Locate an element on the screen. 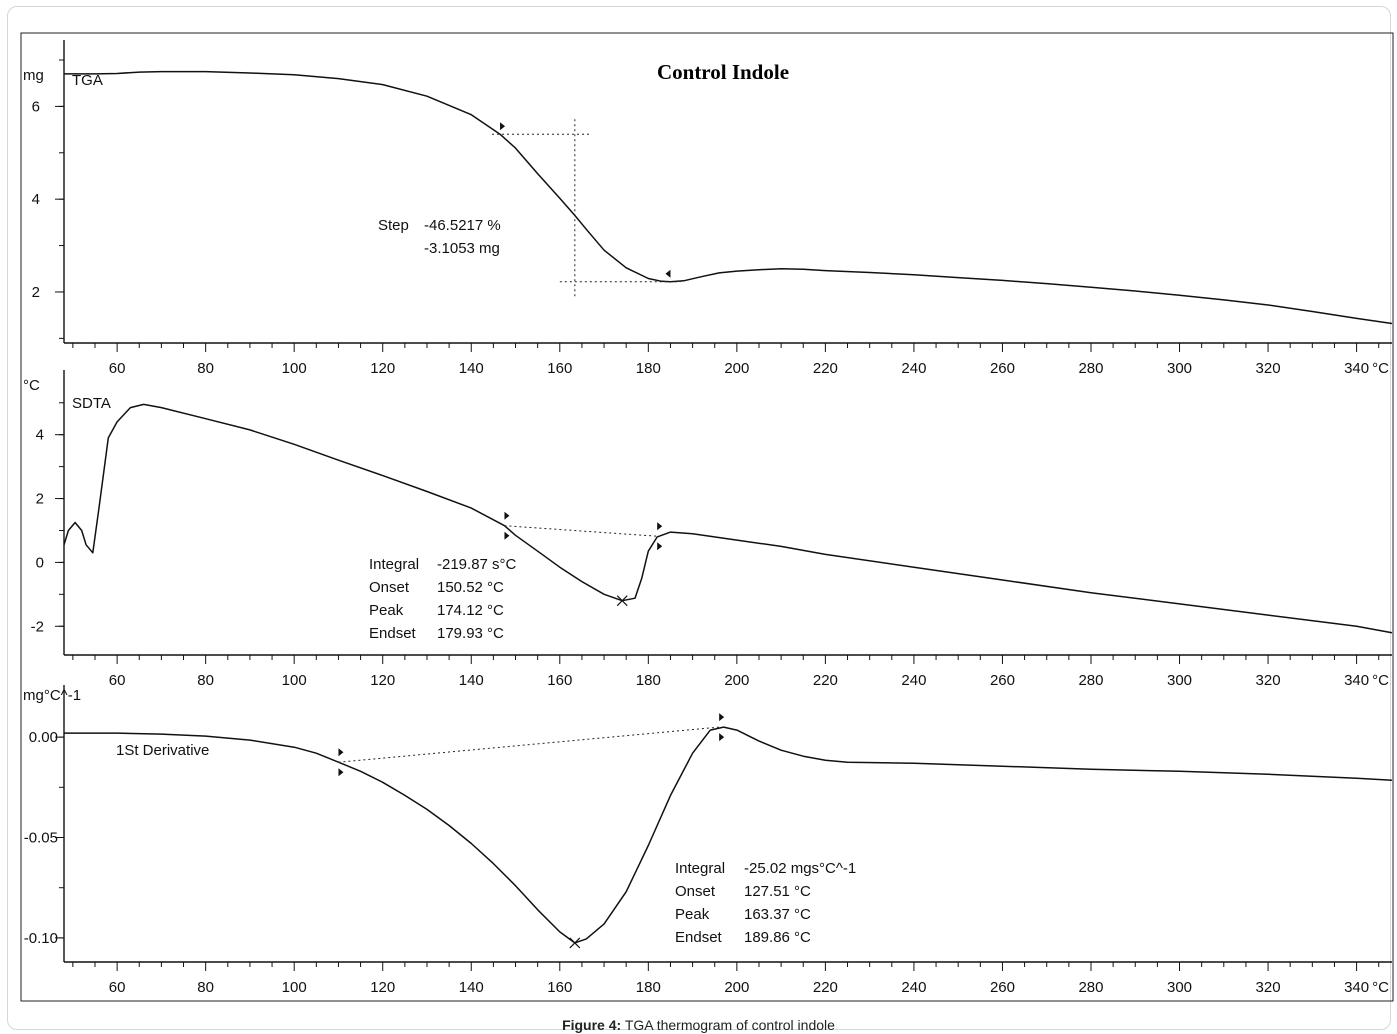  1st-derivative-endset-value: 189.86 °C is located at coordinates (777, 937).